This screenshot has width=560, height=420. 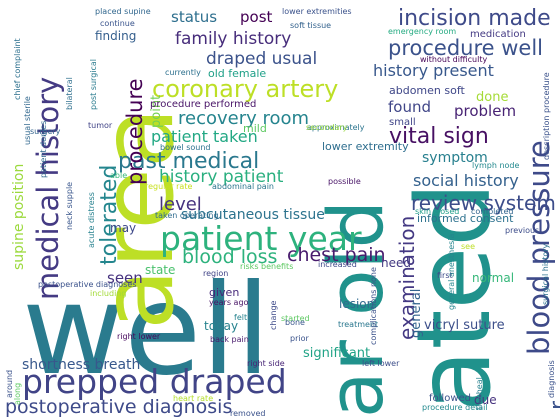 I want to click on cloud-word: felt, so click(x=241, y=317).